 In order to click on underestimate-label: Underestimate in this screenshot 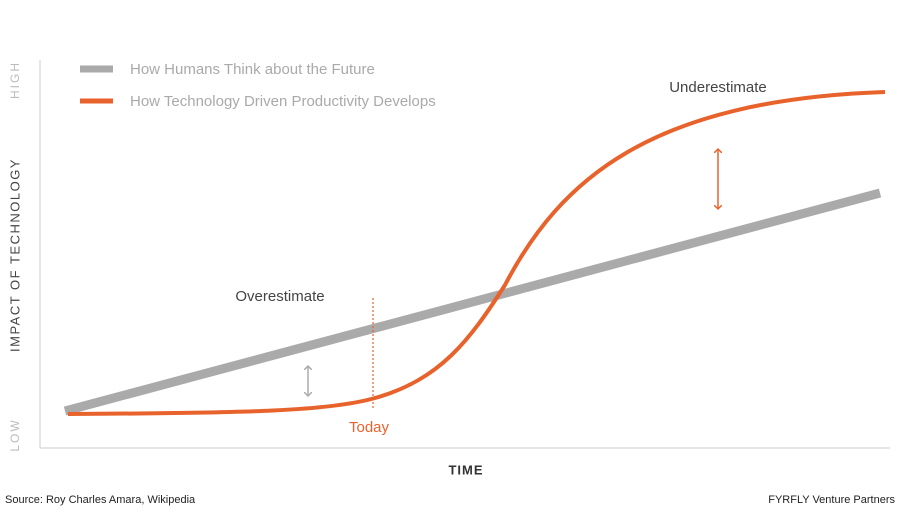, I will do `click(718, 87)`.